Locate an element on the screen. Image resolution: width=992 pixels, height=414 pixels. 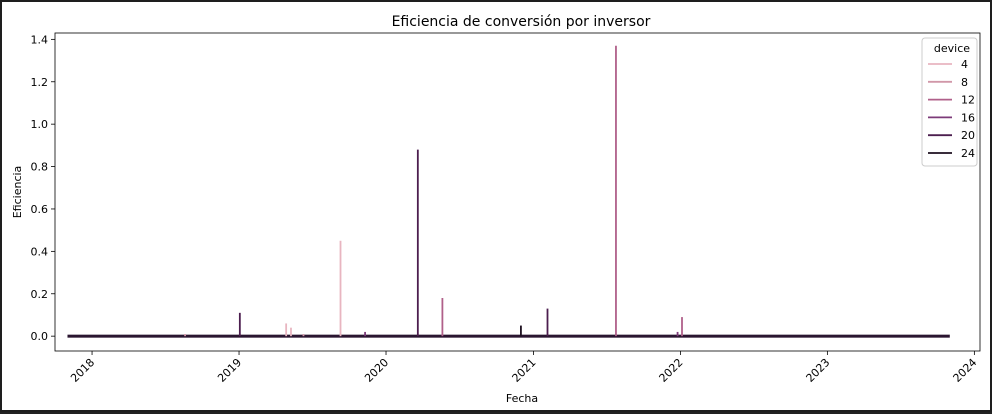
x-tick-label: 2021 is located at coordinates (524, 370).